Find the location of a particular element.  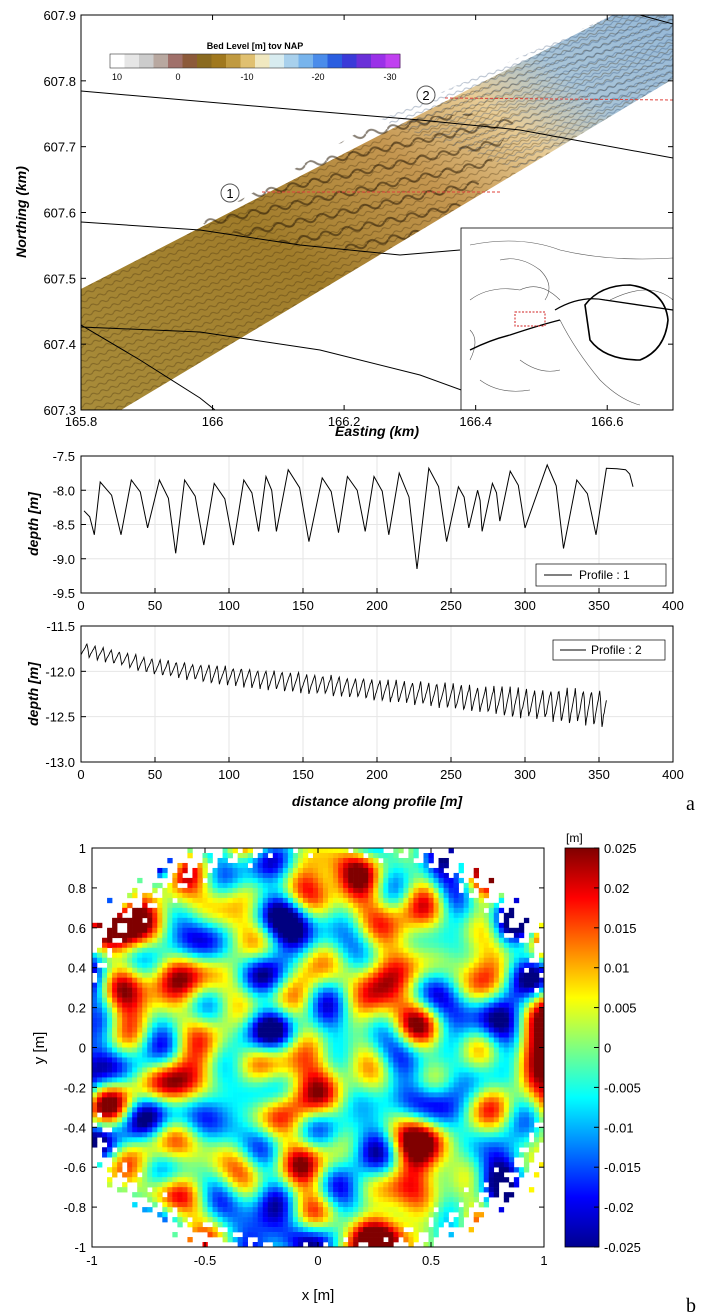

map-y-tick-label: 607.3 is located at coordinates (59, 410).